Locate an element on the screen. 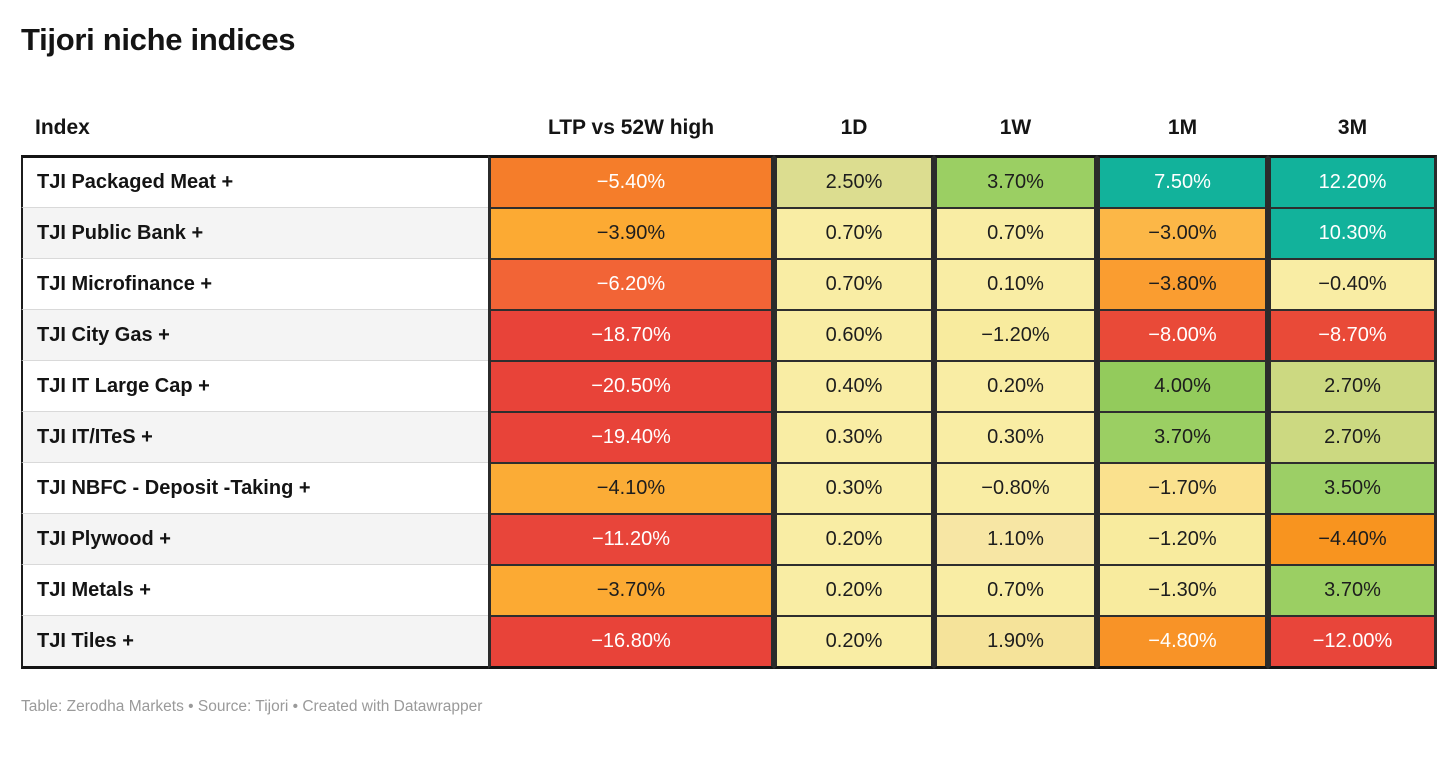  column-header-ltp-vs-52w-high: LTP vs 52W high is located at coordinates (631, 135).